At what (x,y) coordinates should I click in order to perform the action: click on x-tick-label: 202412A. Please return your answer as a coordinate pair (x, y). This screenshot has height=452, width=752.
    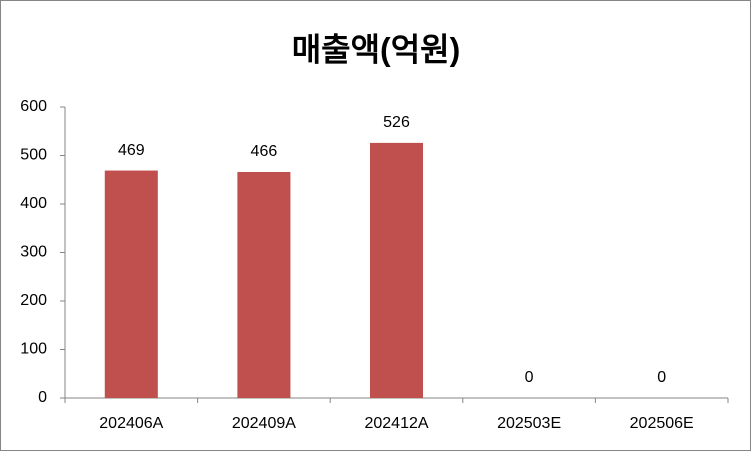
    Looking at the image, I should click on (396, 423).